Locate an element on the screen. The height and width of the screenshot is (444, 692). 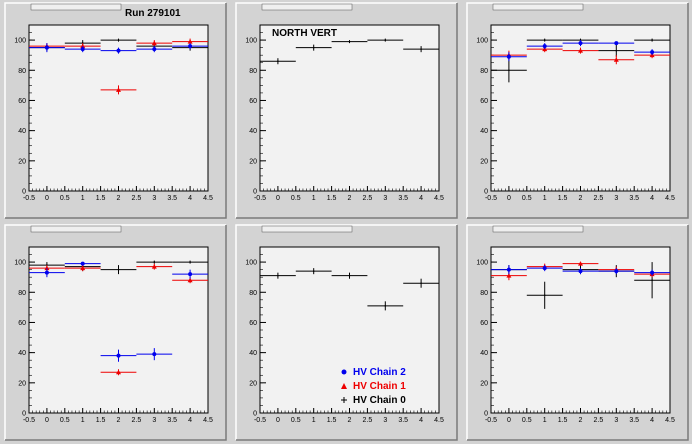
legend-entry-label: HV Chain 1 is located at coordinates (379, 386).